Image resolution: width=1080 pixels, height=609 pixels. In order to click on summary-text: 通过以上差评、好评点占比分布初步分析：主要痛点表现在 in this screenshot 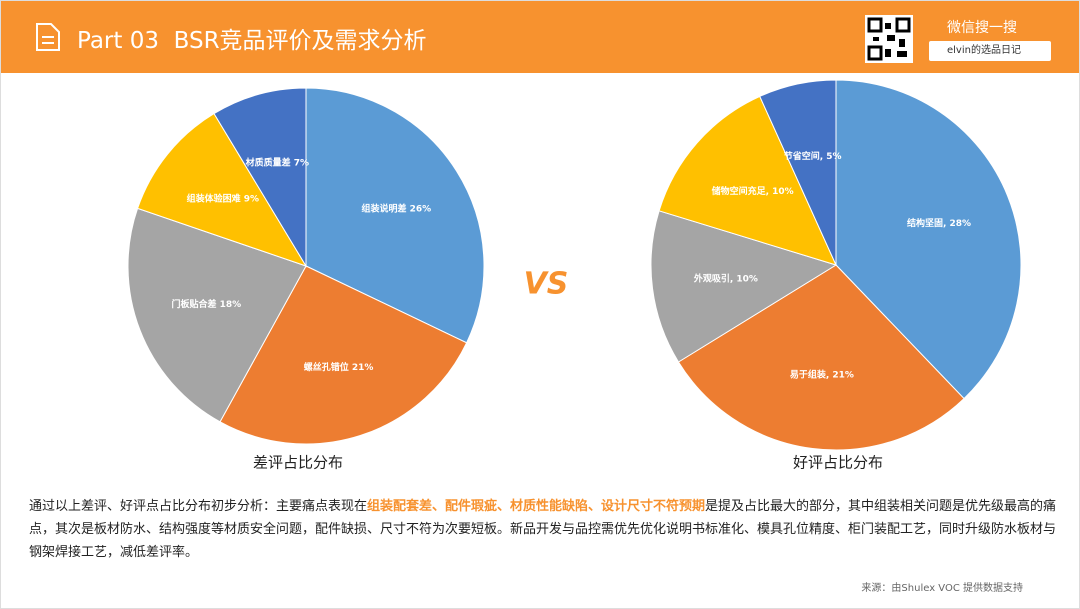, I will do `click(198, 506)`.